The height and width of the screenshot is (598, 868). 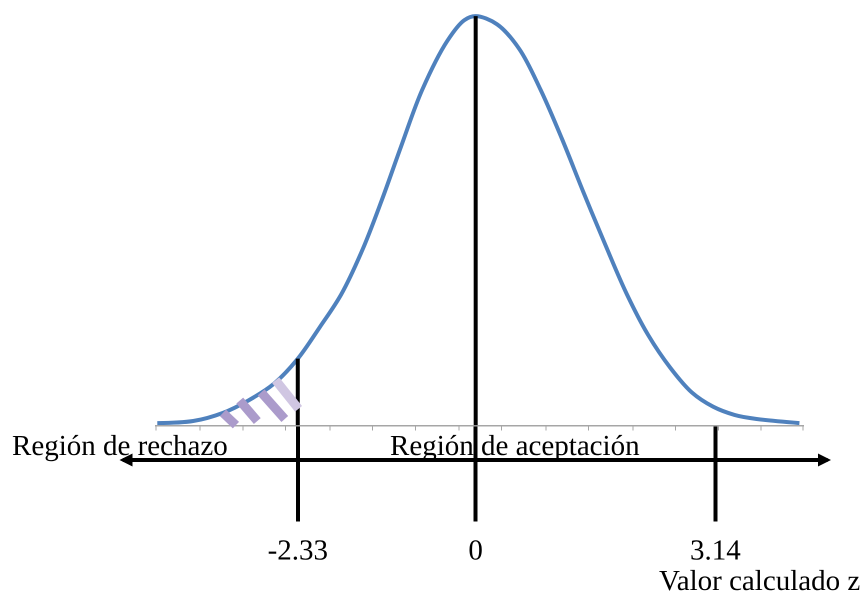 I want to click on x-tick-label: 3.14, so click(x=716, y=550).